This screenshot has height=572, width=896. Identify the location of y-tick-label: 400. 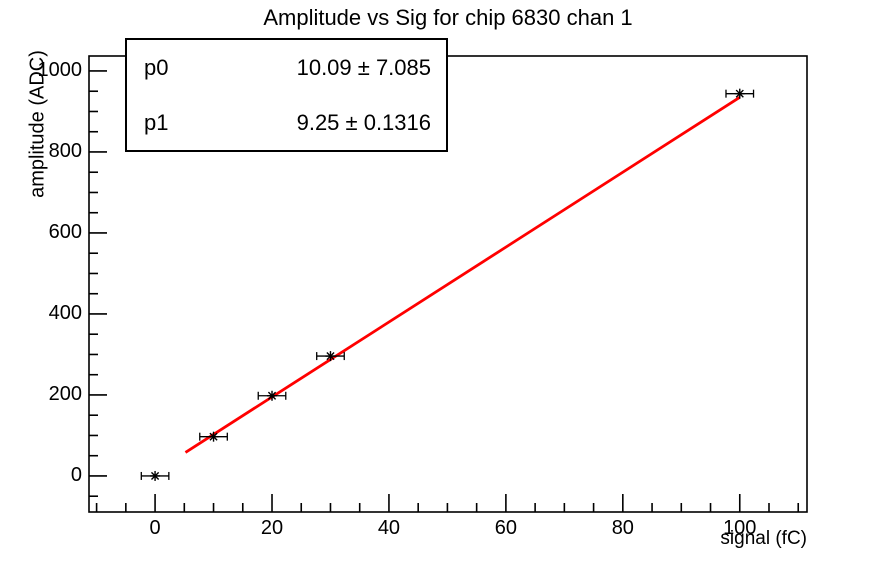
(65, 312).